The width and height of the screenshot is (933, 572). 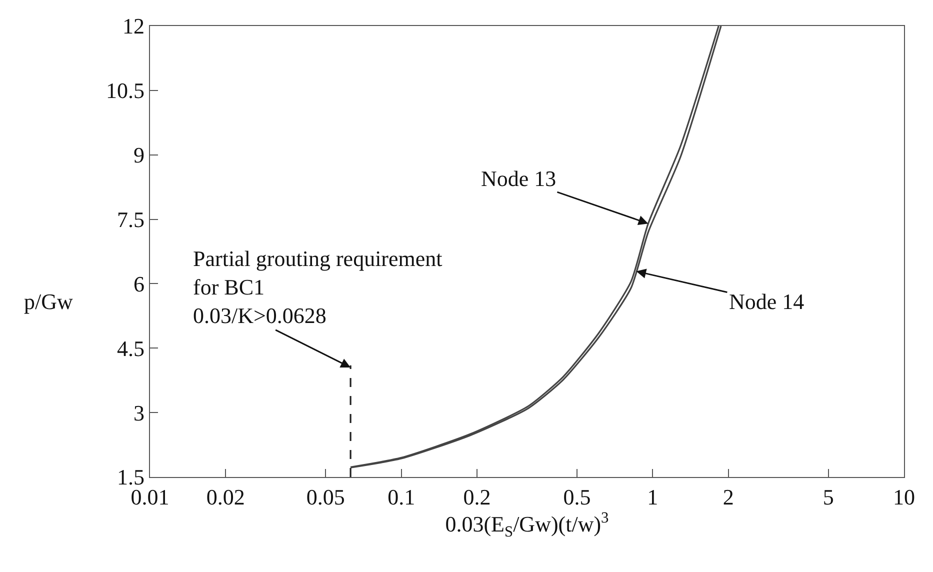 What do you see at coordinates (139, 155) in the screenshot?
I see `y-tick-label: 9` at bounding box center [139, 155].